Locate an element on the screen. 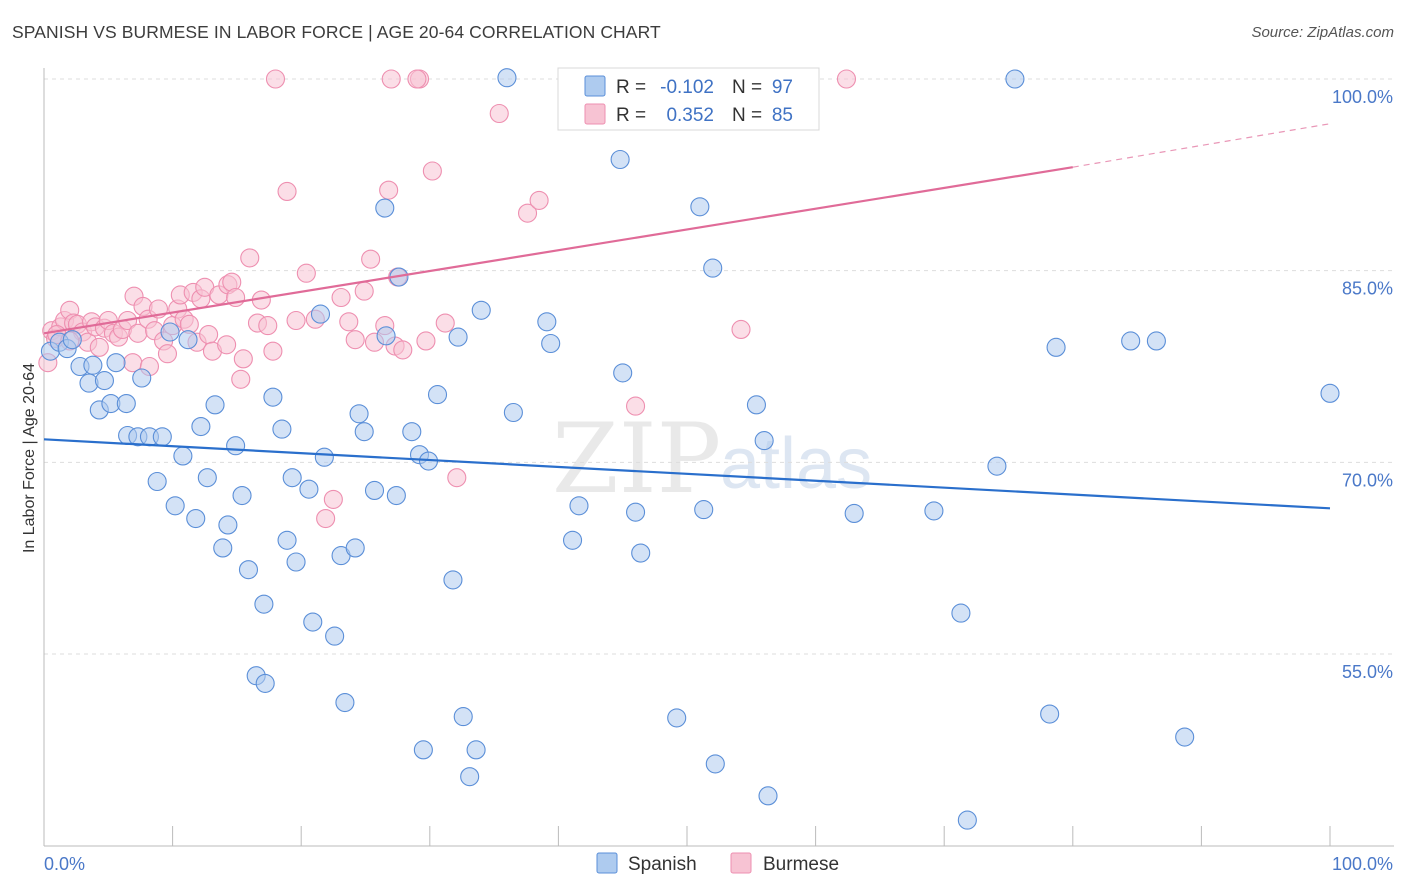 The width and height of the screenshot is (1406, 892). legend-spanish-n-value: 97 is located at coordinates (782, 87).